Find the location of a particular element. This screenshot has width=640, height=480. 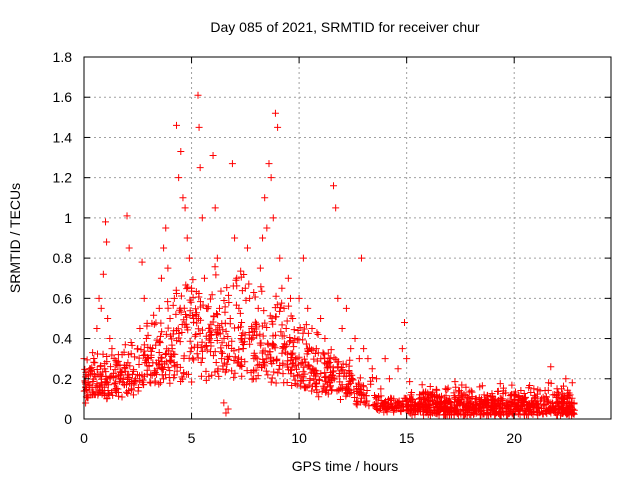

x-tick-label: 10 is located at coordinates (299, 438).